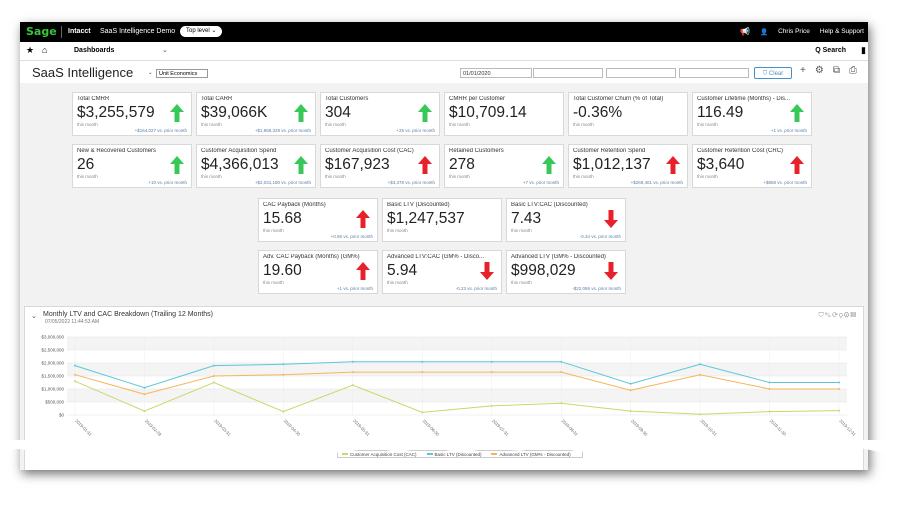 The height and width of the screenshot is (510, 910). I want to click on x-tick-label: 2019-11-30, so click(778, 427).